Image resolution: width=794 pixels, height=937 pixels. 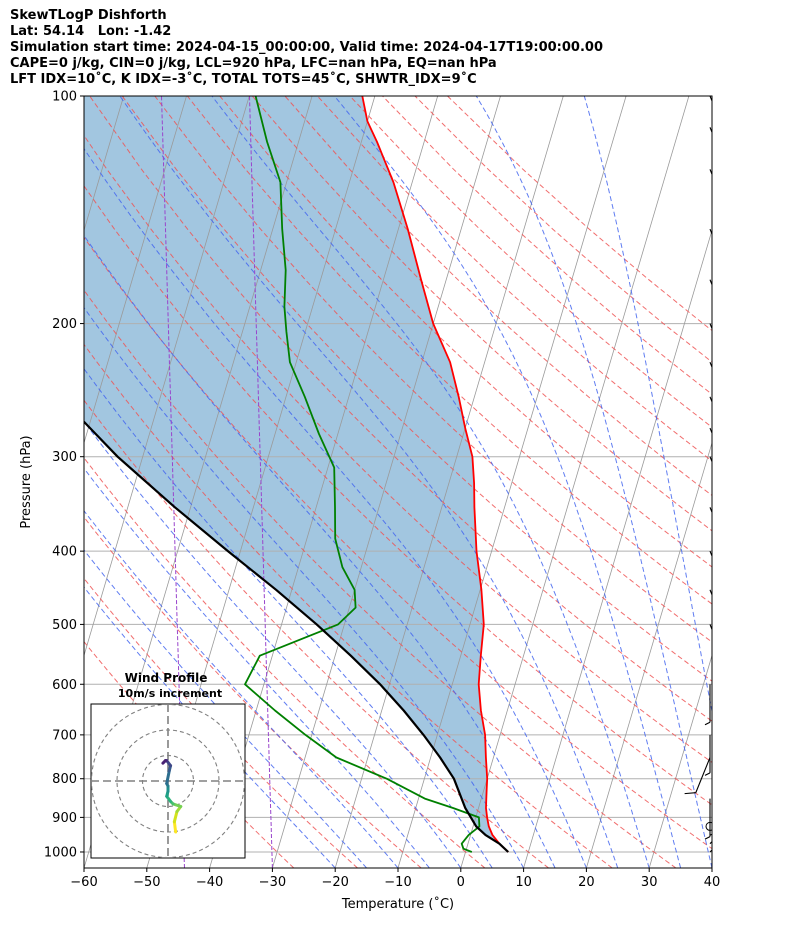 I want to click on wind-barbs, so click(x=718, y=474).